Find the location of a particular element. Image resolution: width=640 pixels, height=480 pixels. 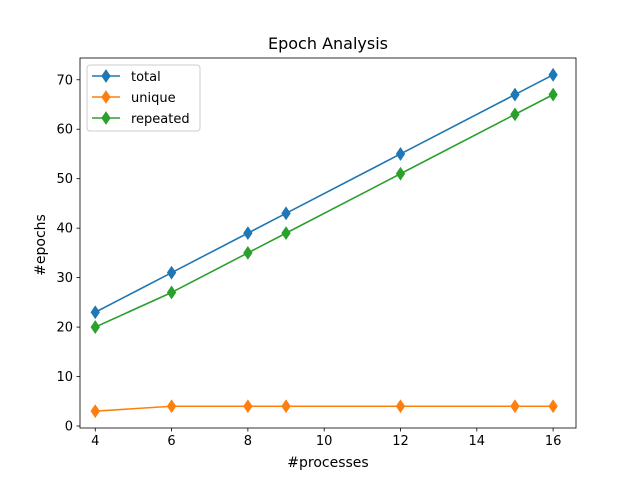

legend-label-repeated: repeated is located at coordinates (160, 119).